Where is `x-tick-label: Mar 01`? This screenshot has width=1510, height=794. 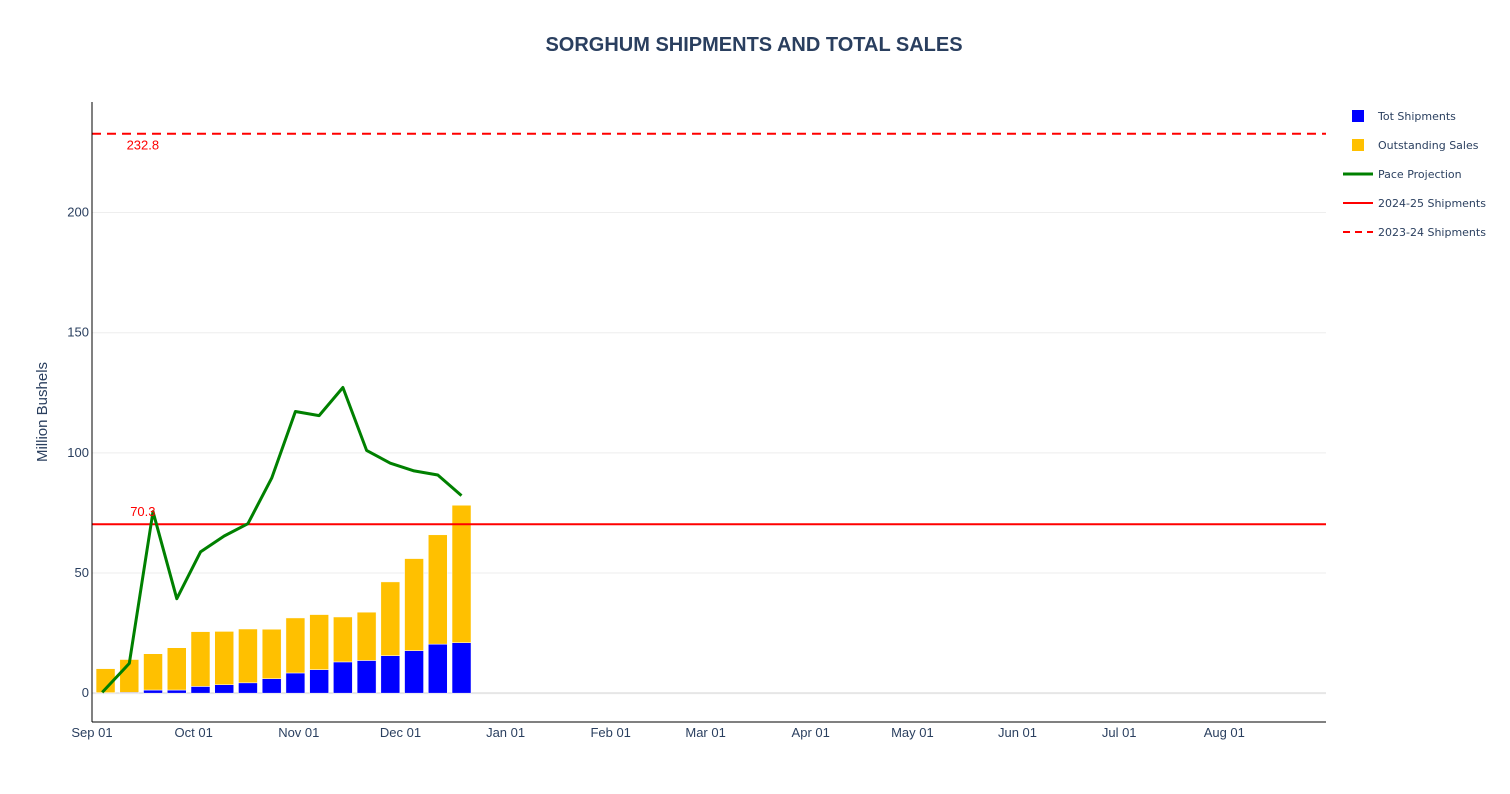 x-tick-label: Mar 01 is located at coordinates (705, 732).